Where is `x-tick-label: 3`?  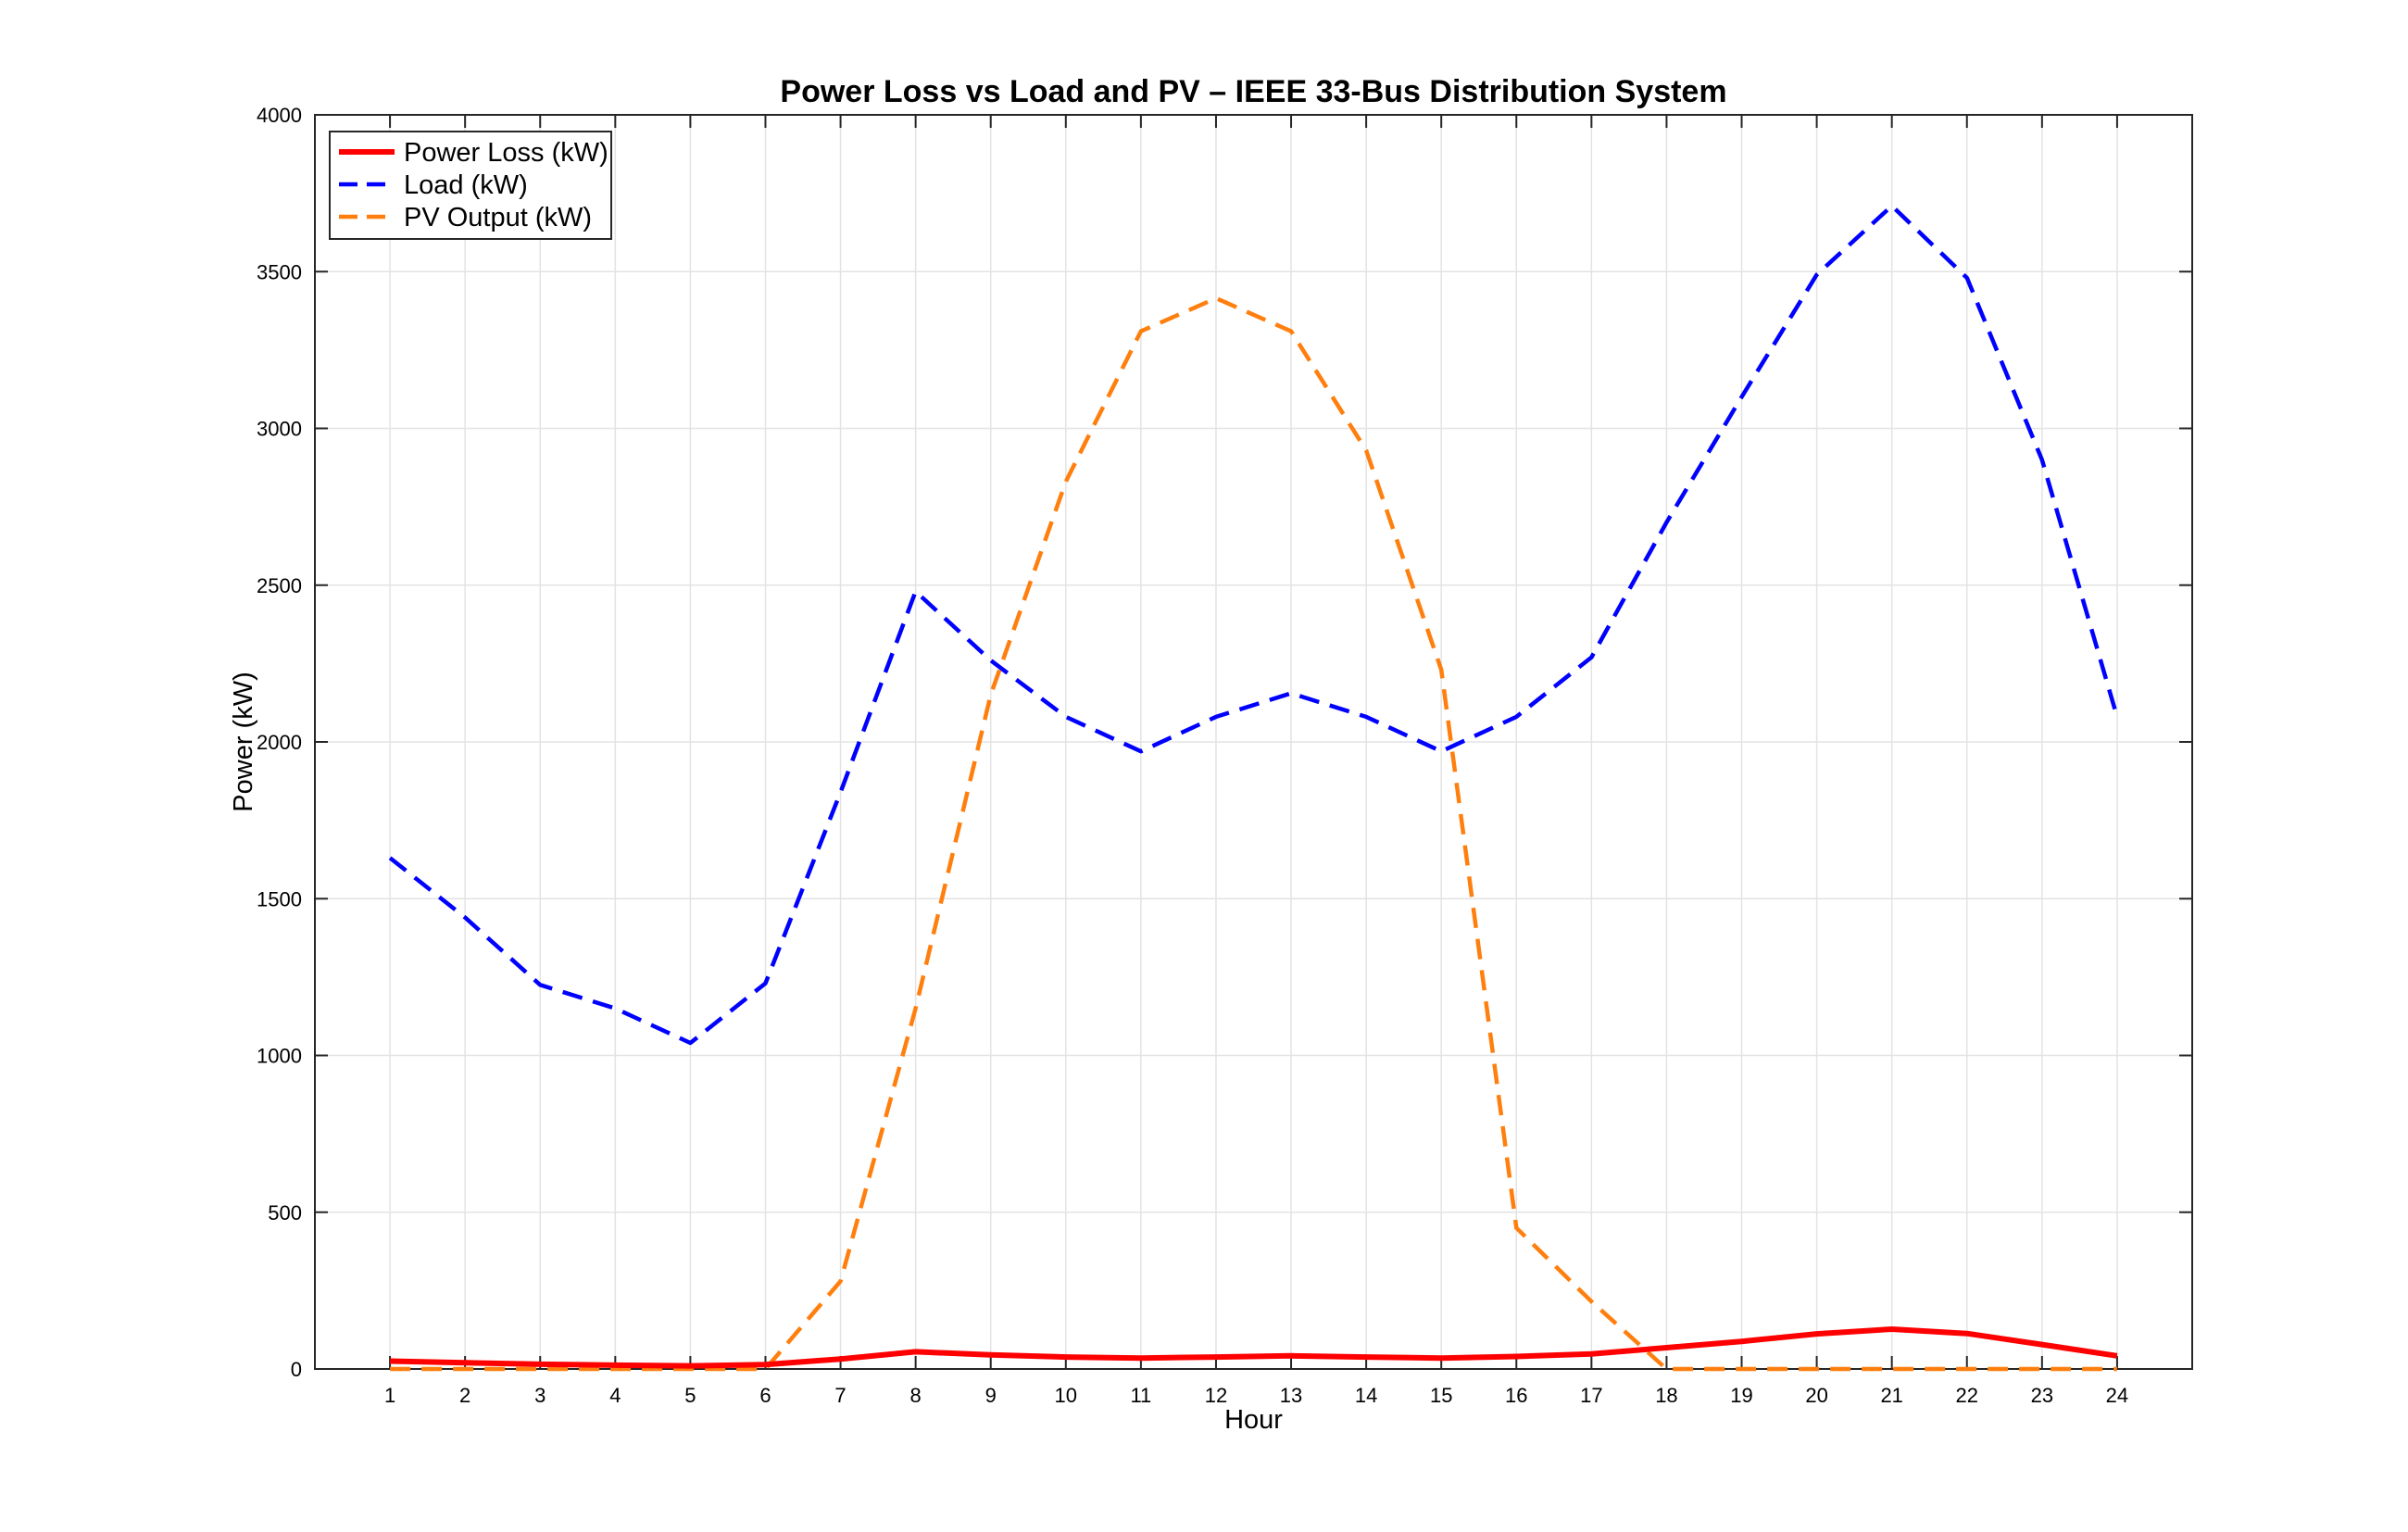
x-tick-label: 3 is located at coordinates (540, 1395).